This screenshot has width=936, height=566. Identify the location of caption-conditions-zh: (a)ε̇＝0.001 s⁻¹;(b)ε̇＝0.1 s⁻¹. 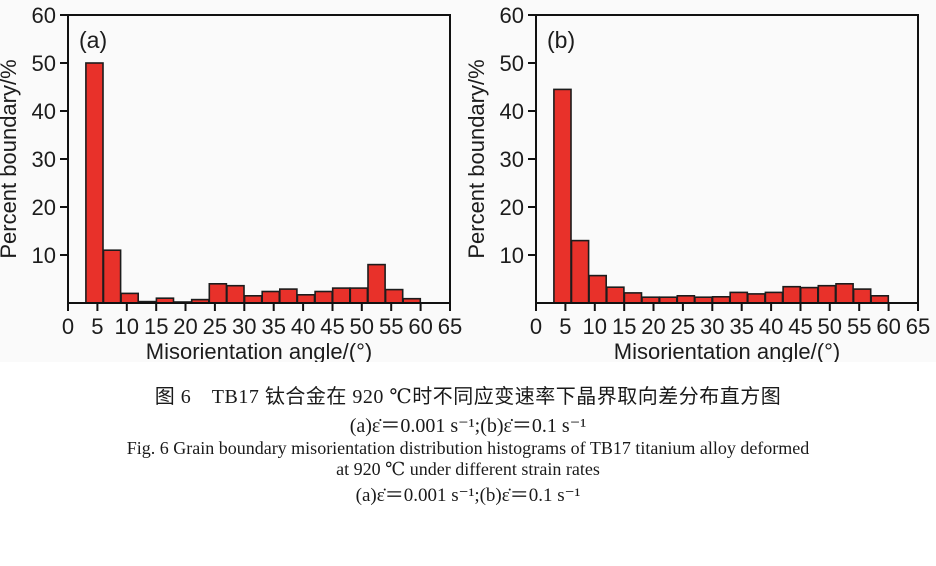
(468, 426).